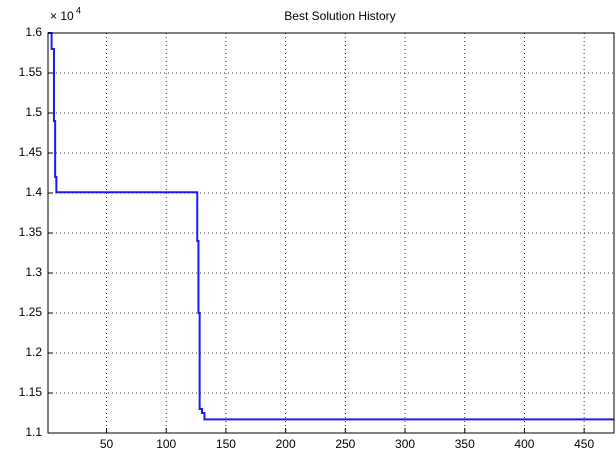 The height and width of the screenshot is (456, 616). Describe the element at coordinates (226, 444) in the screenshot. I see `x-tick-label: 150` at that location.